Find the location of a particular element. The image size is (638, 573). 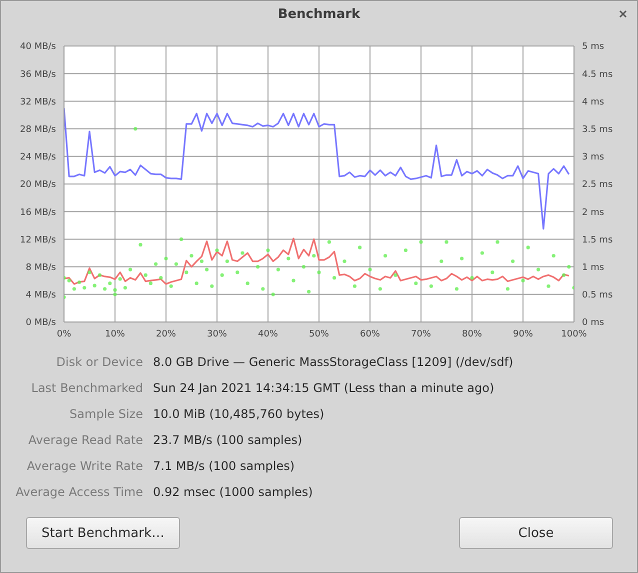

y2-tick-label: 5 ms is located at coordinates (593, 47).